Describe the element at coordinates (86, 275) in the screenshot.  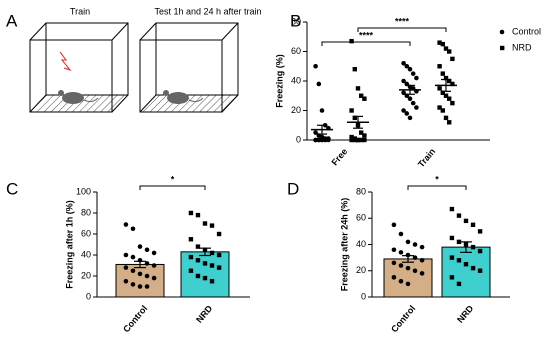
I see `y-tick-label: 20` at that location.